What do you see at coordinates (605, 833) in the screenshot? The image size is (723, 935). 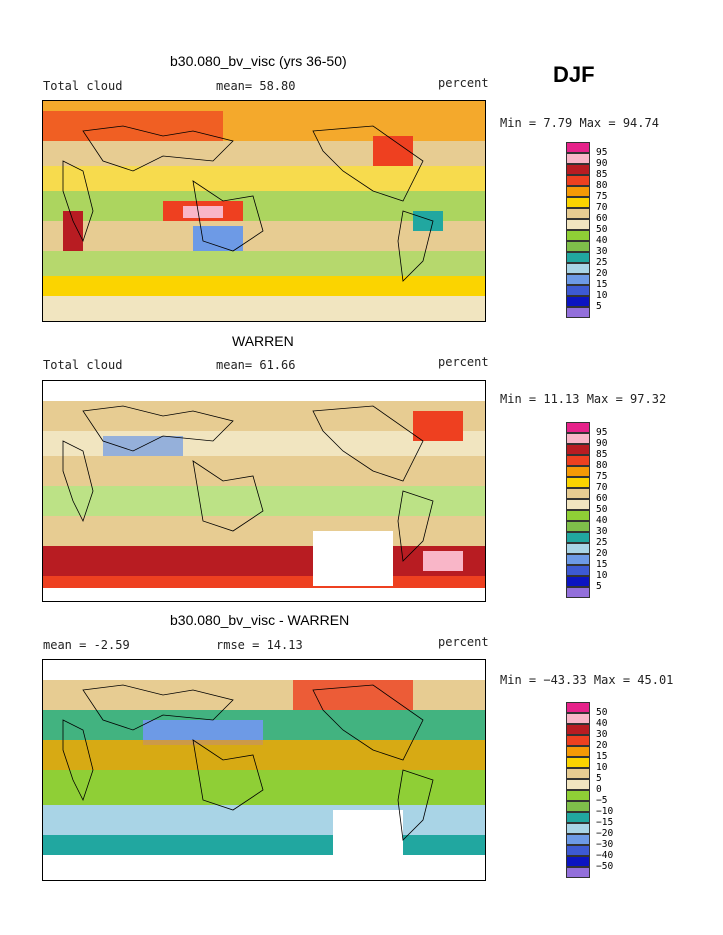 I see `colorbar-tick: −20` at bounding box center [605, 833].